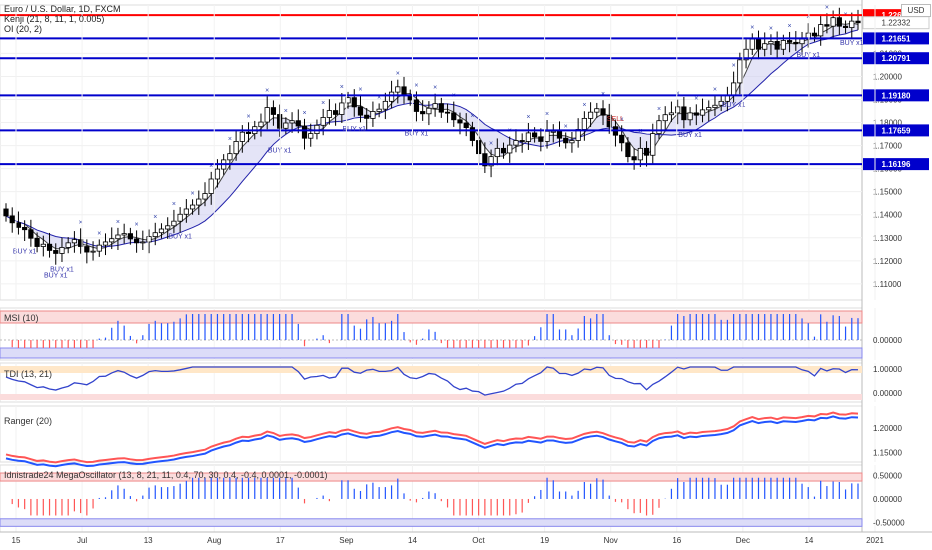 Image resolution: width=932 pixels, height=550 pixels. Describe the element at coordinates (412, 540) in the screenshot. I see `x-tick-label: 14` at that location.